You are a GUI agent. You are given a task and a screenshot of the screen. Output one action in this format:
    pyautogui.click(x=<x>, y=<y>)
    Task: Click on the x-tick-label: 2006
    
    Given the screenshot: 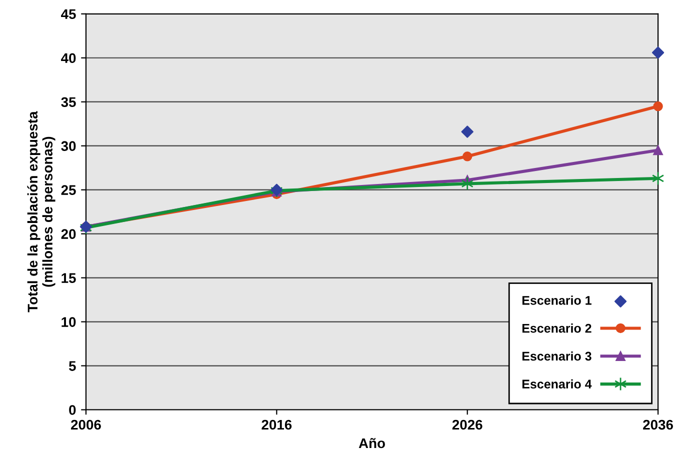 What is the action you would take?
    pyautogui.click(x=86, y=425)
    